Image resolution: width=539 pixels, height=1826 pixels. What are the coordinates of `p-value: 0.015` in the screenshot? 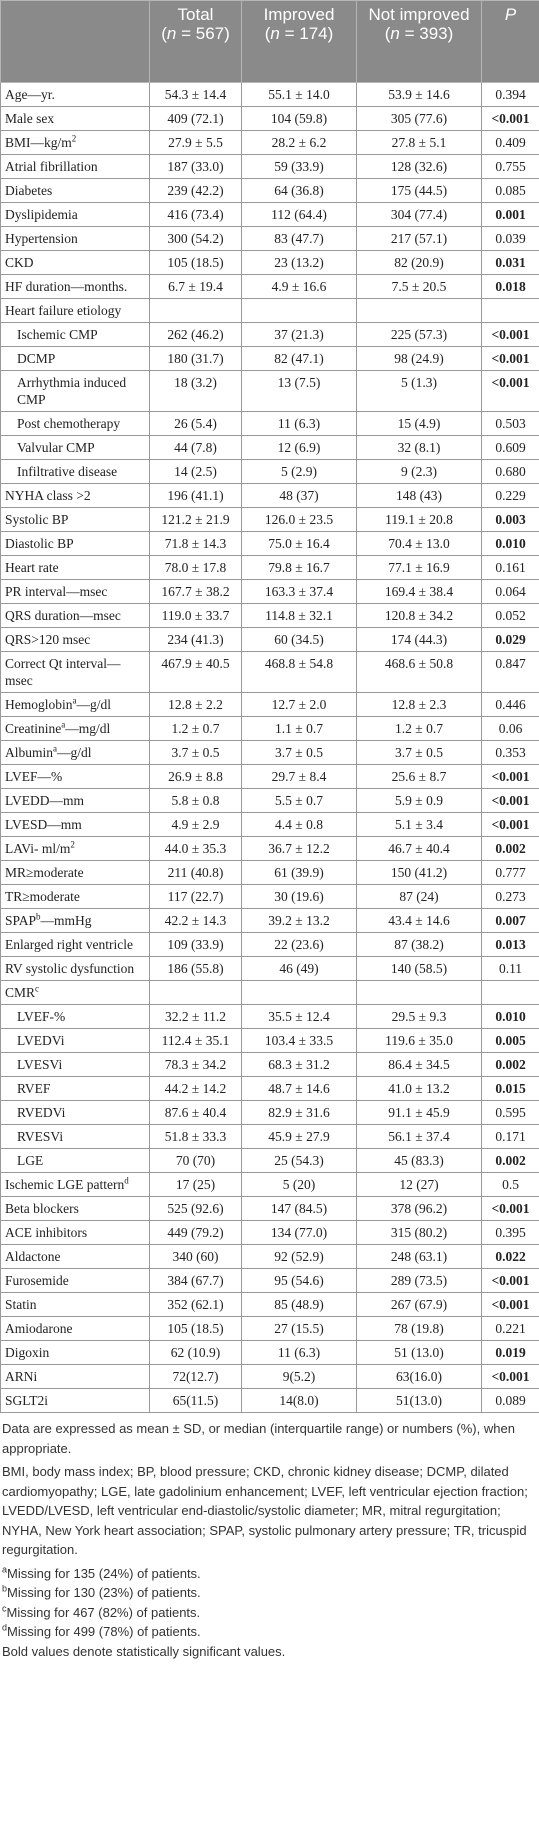 It's located at (510, 1088).